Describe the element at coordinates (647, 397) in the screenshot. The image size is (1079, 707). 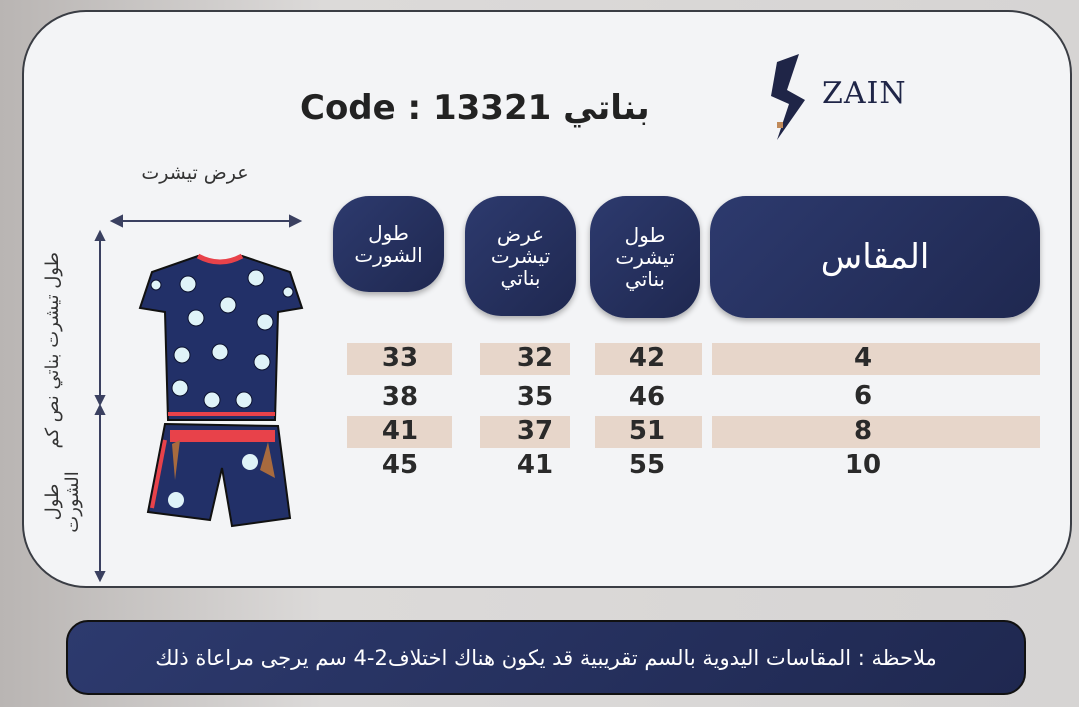
I see `cell-tshirt-length: 46` at that location.